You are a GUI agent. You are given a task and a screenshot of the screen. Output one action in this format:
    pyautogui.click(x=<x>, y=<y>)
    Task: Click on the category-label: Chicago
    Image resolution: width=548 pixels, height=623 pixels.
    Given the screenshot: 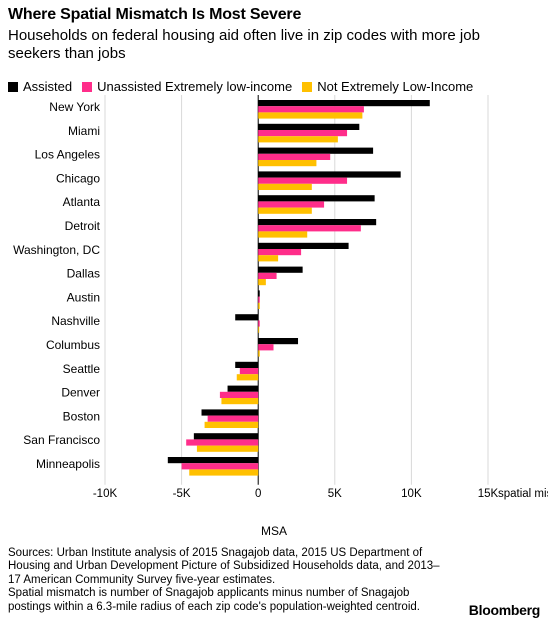 What is the action you would take?
    pyautogui.click(x=78, y=178)
    